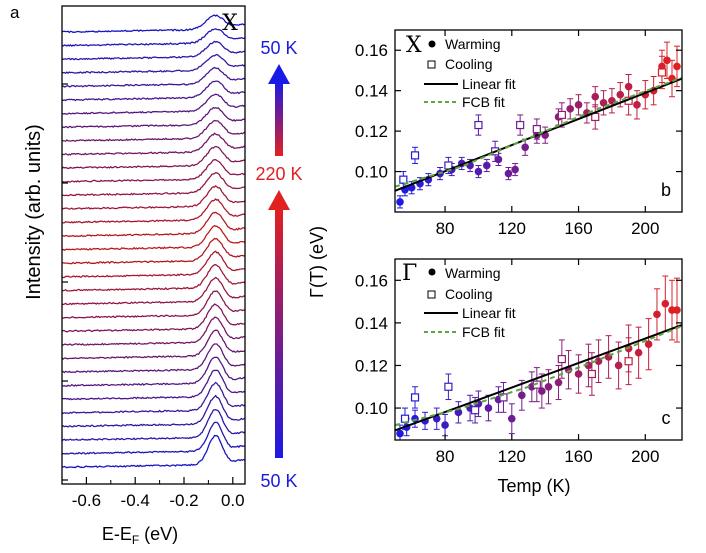 The height and width of the screenshot is (553, 706). Describe the element at coordinates (140, 535) in the screenshot. I see `panel-a-xlabel: E-EF (eV)` at that location.